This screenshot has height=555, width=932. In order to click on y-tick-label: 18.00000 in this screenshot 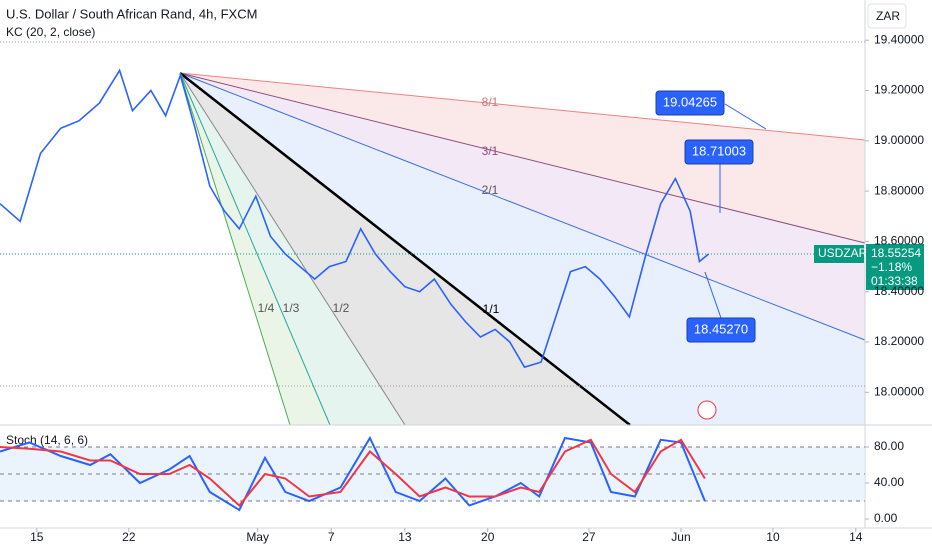, I will do `click(899, 391)`.